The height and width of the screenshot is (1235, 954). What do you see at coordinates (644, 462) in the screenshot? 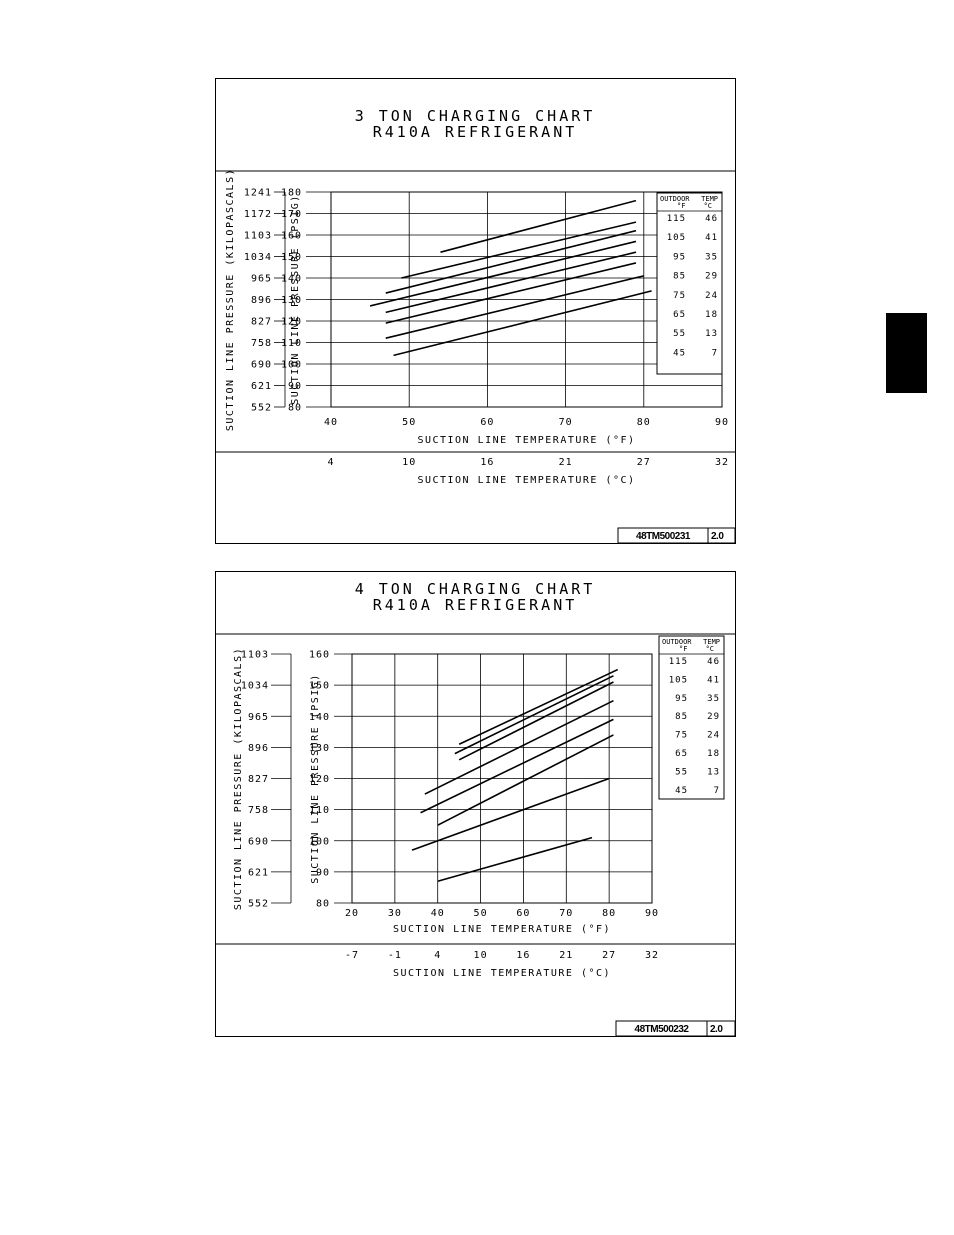
I see `chart1-celsius-tick-label: 27` at bounding box center [644, 462].